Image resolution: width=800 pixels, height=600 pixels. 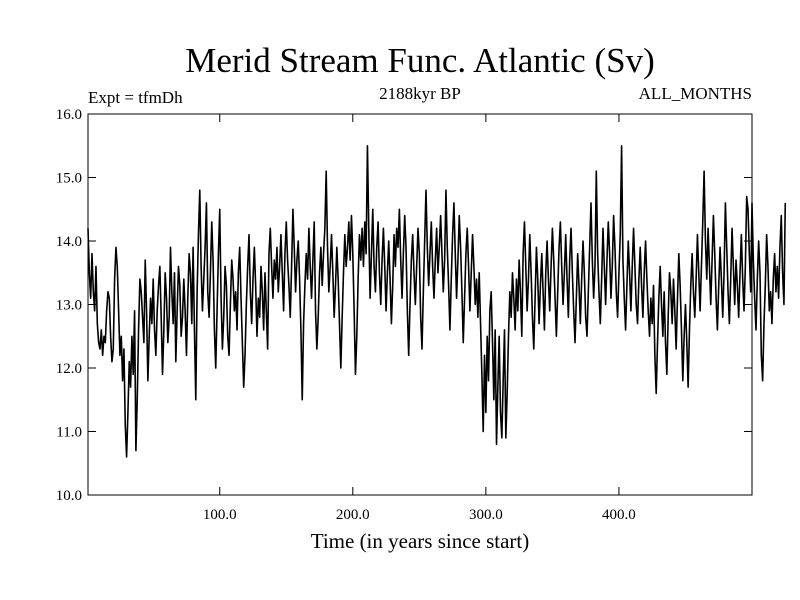 What do you see at coordinates (69, 496) in the screenshot?
I see `y-tick-label: 10.0` at bounding box center [69, 496].